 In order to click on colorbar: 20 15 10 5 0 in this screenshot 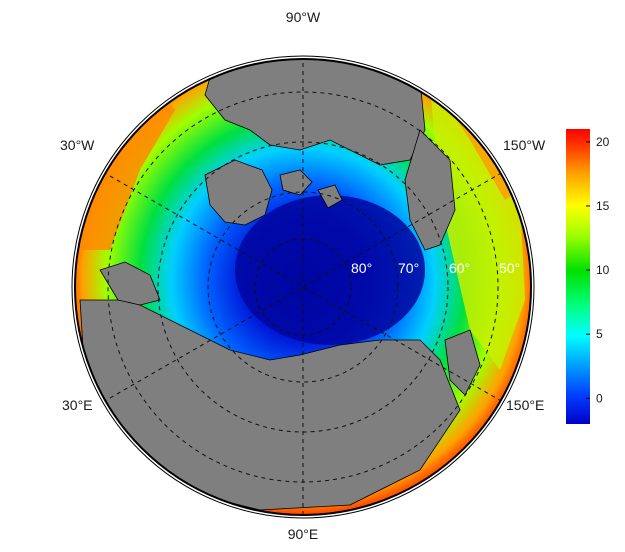, I will do `click(588, 276)`.